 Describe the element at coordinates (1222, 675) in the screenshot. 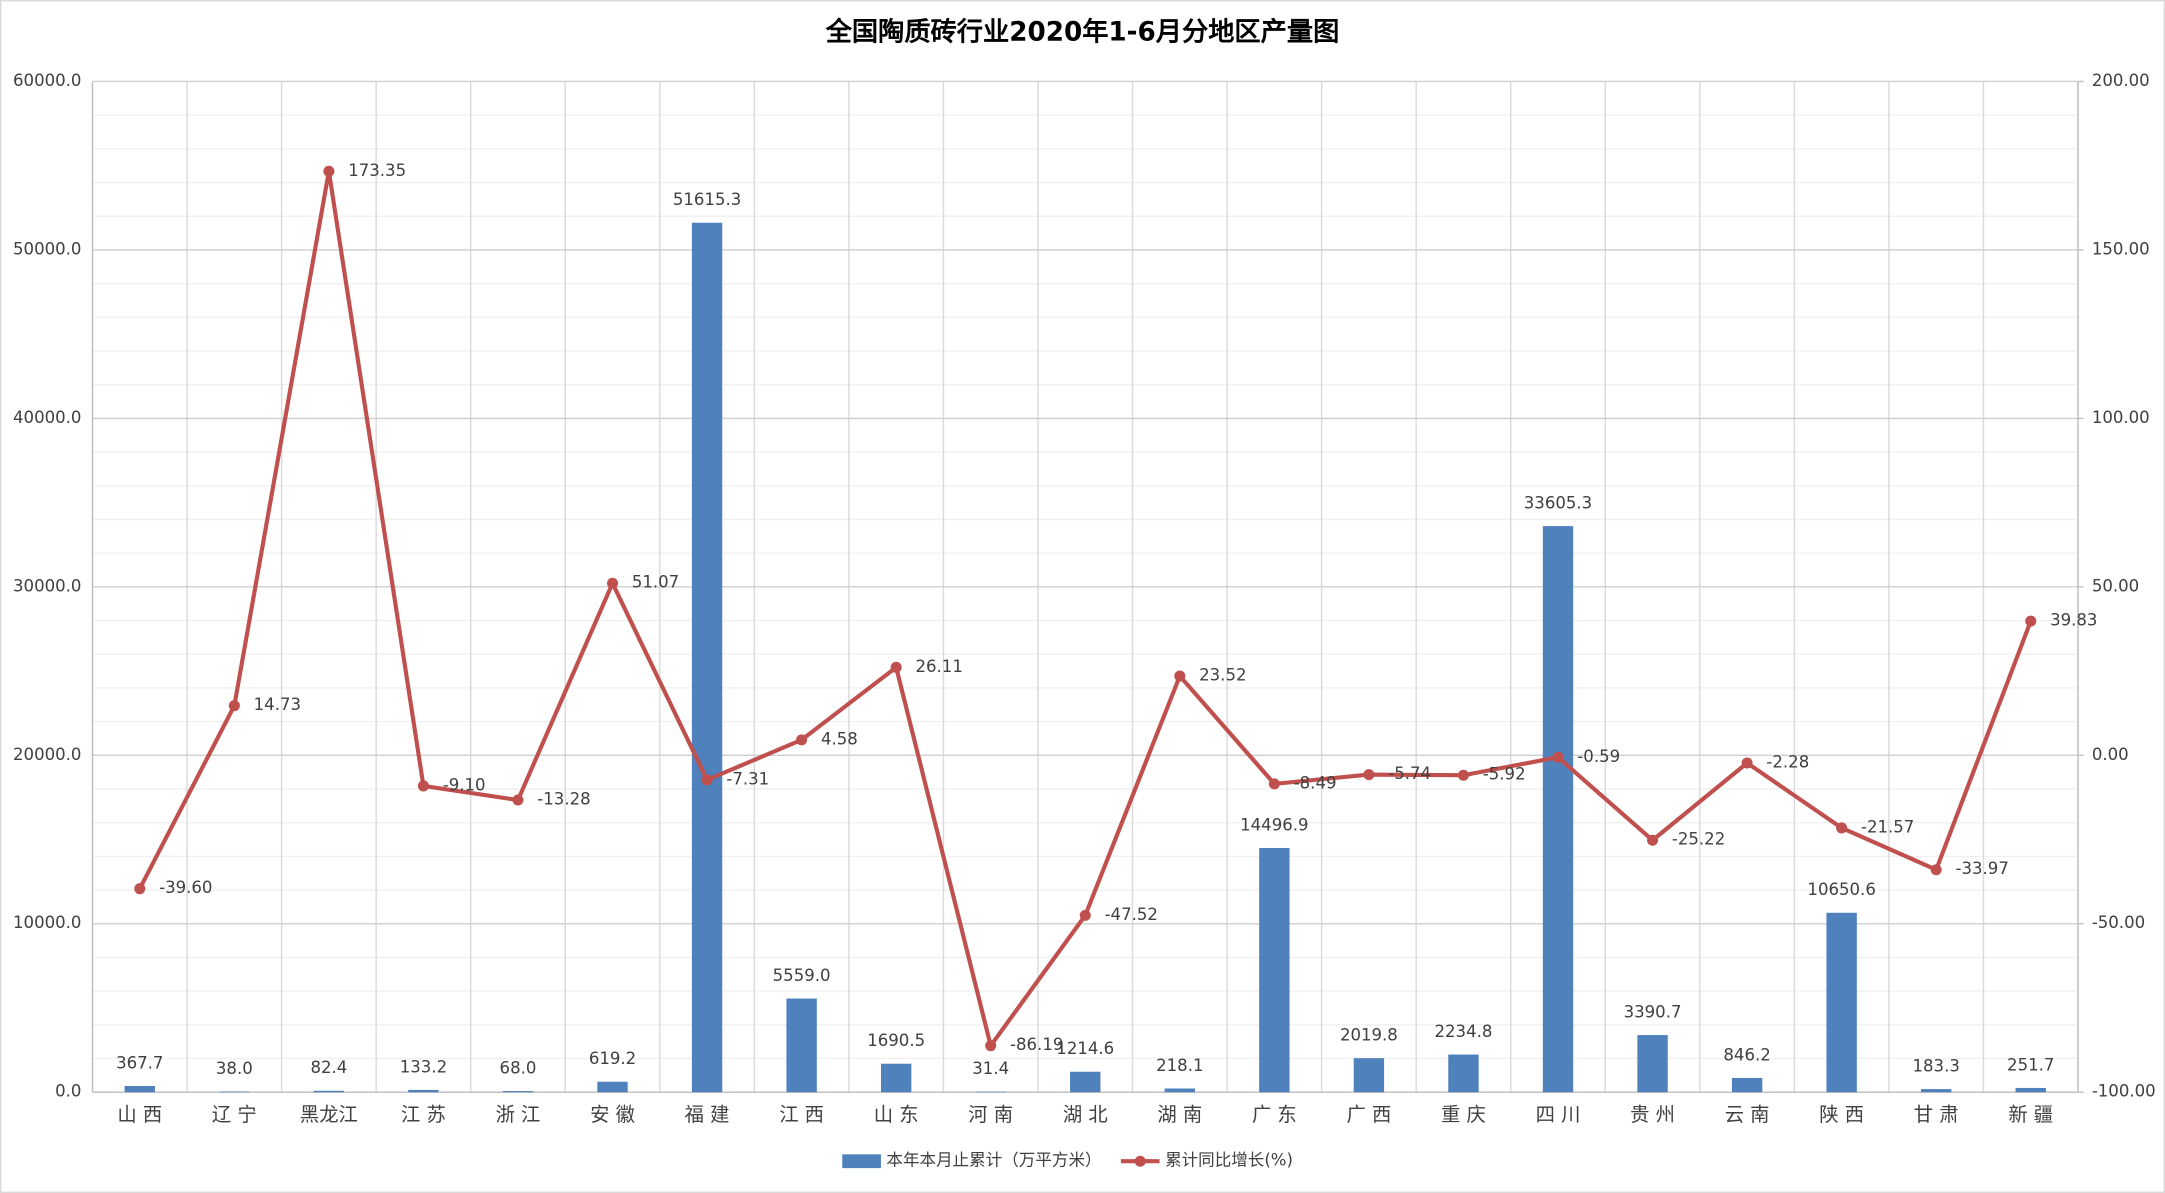

I see `line-label: 23.52` at that location.